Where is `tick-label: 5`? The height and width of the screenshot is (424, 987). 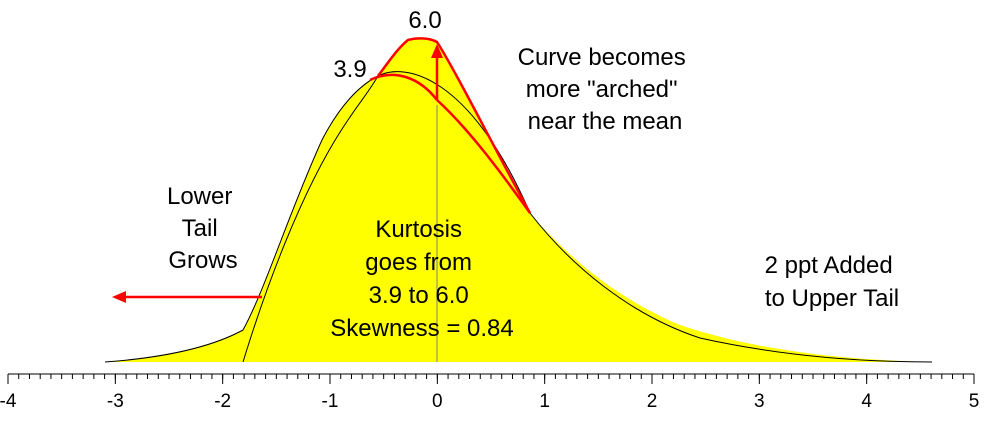 tick-label: 5 is located at coordinates (974, 401).